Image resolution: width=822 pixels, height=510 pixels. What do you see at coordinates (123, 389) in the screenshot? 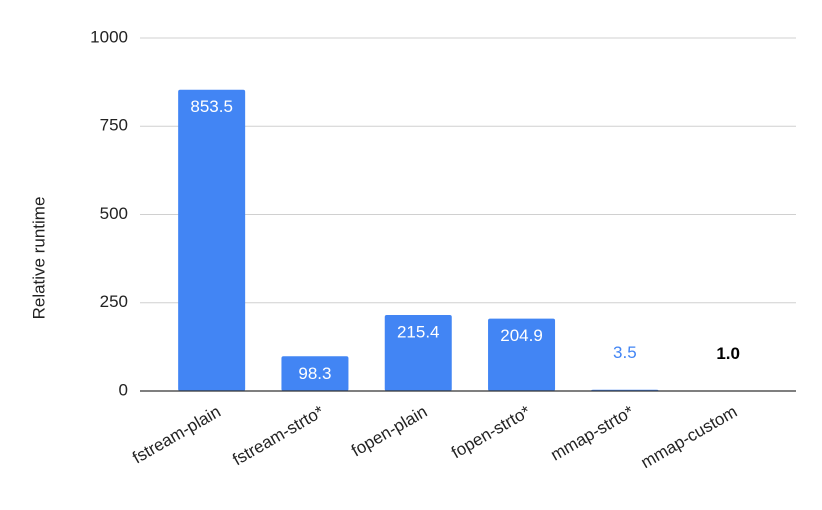
I see `y-tick-label: 0` at bounding box center [123, 389].